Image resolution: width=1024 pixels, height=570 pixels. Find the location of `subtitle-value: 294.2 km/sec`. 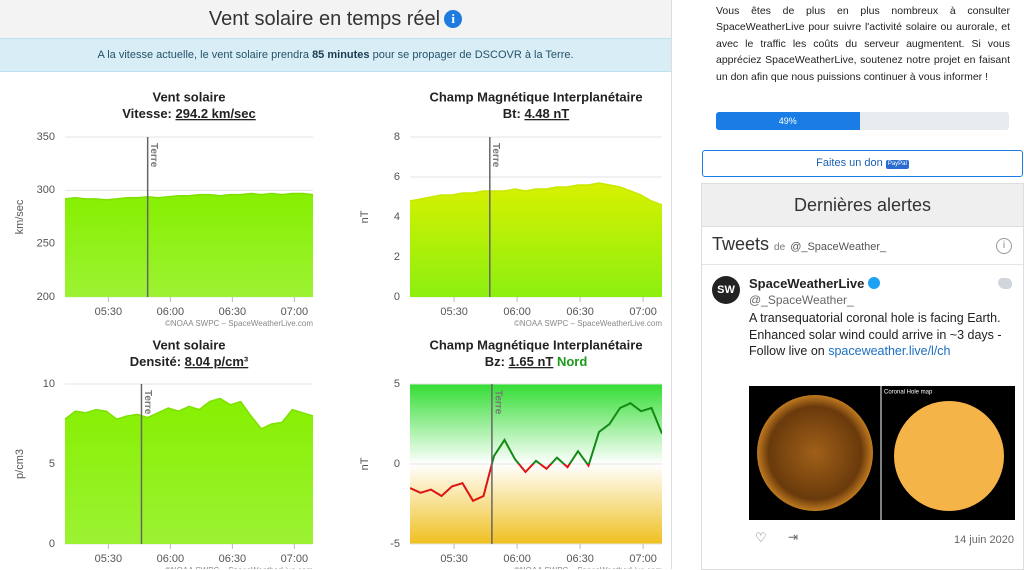

subtitle-value: 294.2 km/sec is located at coordinates (216, 113).